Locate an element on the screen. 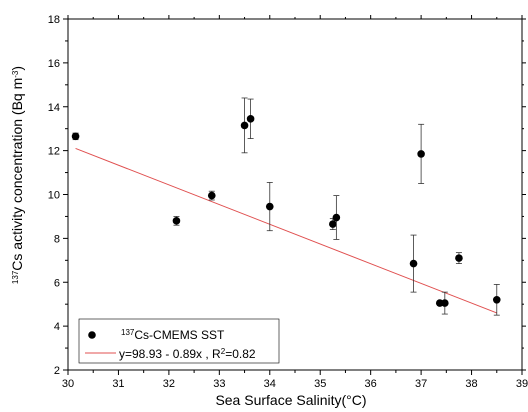 The image size is (528, 412). y-tick-label: 6 is located at coordinates (57, 283).